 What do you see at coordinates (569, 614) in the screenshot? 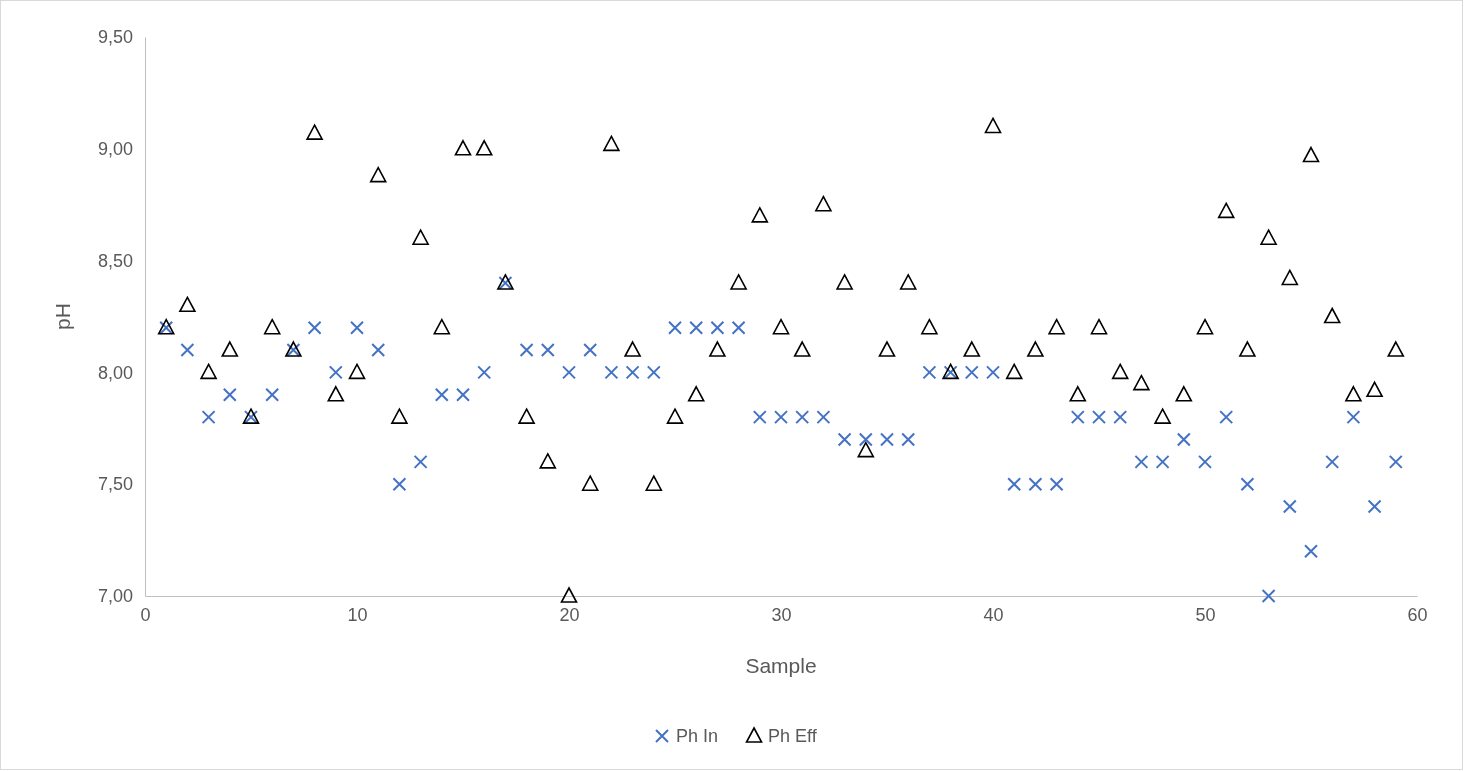
I see `x-tick-label: 20` at bounding box center [569, 614].